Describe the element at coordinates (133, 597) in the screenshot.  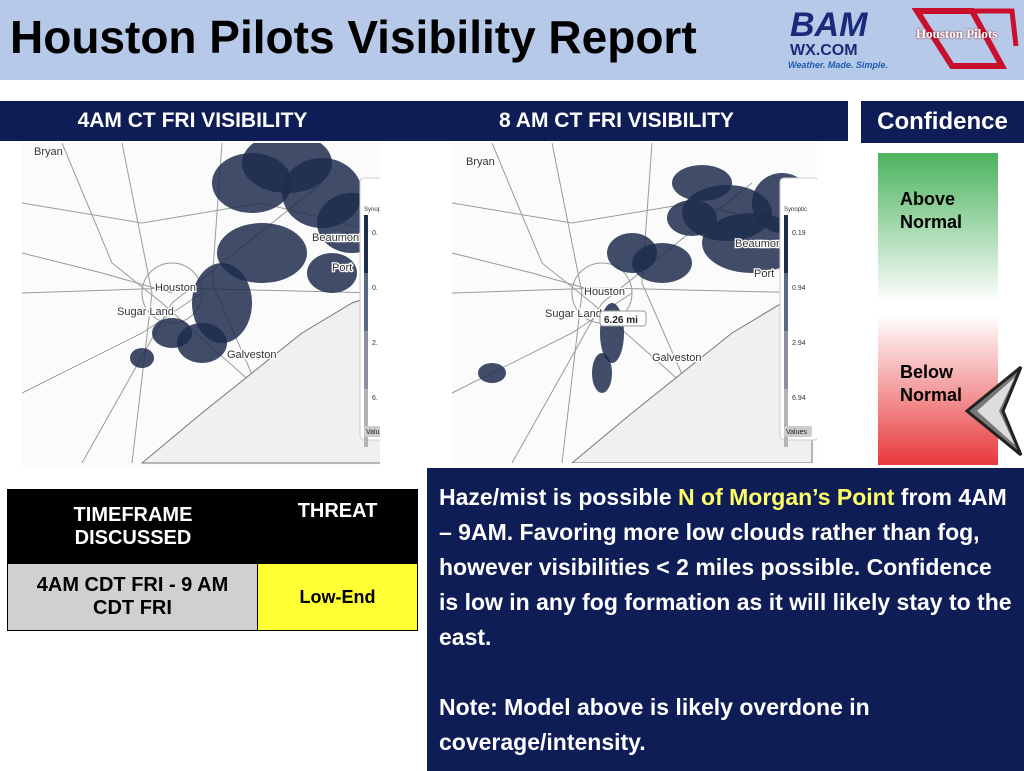
I see `table-cell: 4AM CDT FRI - 9 AM CDT FRI` at that location.